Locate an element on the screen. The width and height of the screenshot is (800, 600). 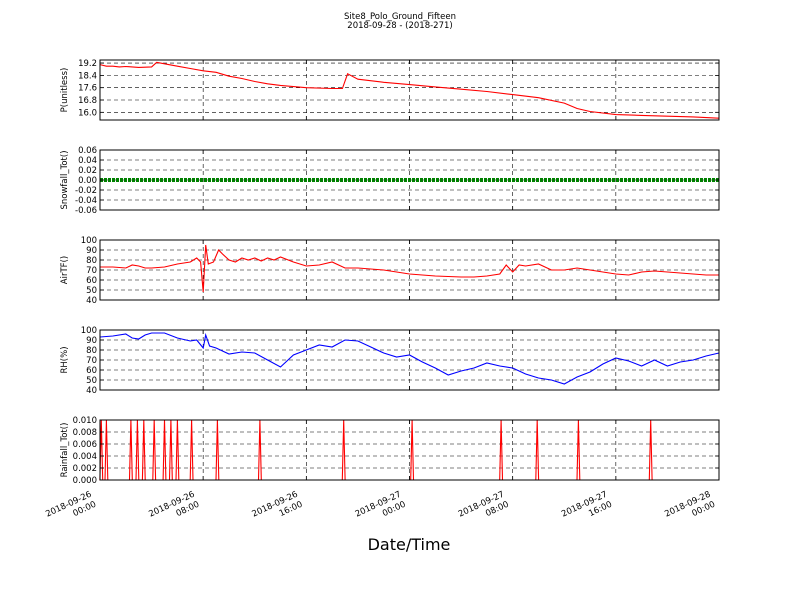
y-axis-label: RH(%) is located at coordinates (65, 359).